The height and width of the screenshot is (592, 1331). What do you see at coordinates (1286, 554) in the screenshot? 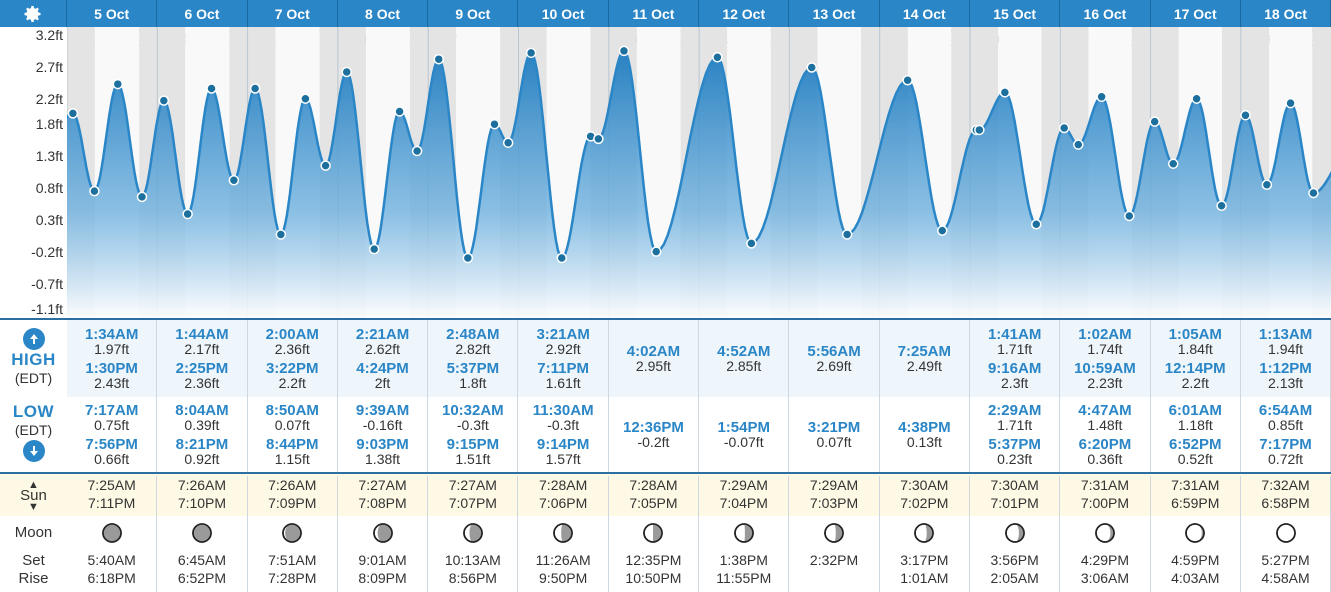
I see `moon-cell: 5:27PM 4:58AM` at bounding box center [1286, 554].